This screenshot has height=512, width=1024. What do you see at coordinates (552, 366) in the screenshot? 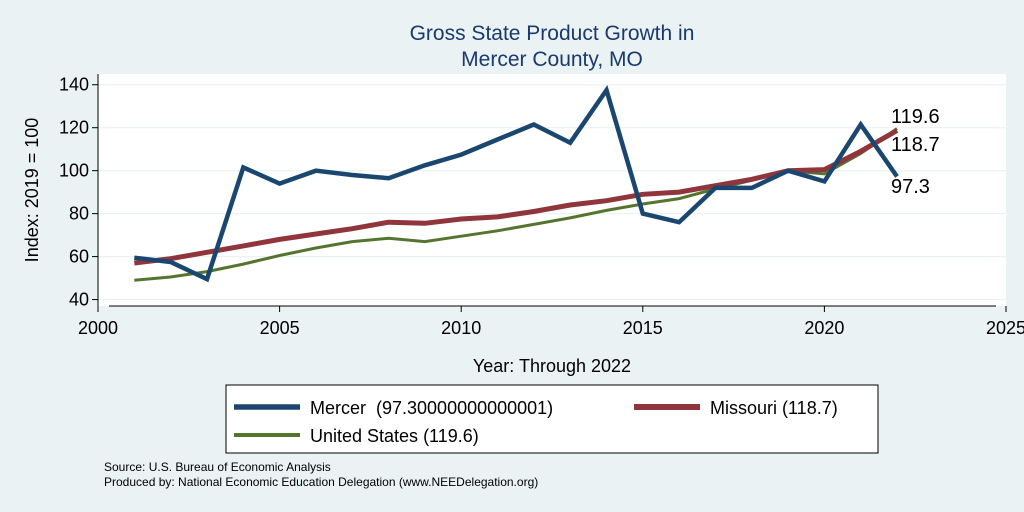
I see `x-axis-label: Year: Through 2022` at bounding box center [552, 366].